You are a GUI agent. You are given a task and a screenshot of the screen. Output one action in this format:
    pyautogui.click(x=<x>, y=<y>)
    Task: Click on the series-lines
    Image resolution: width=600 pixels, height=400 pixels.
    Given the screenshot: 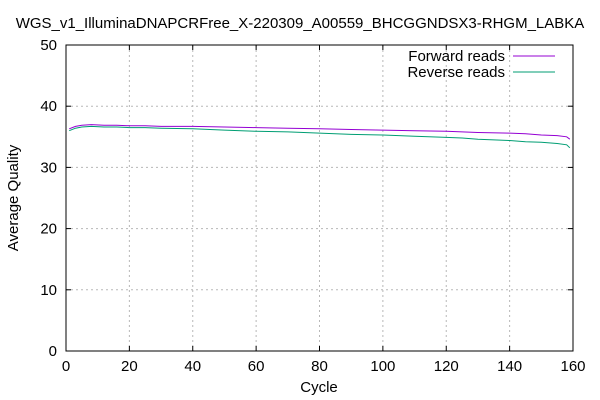 What is the action you would take?
    pyautogui.click(x=320, y=136)
    